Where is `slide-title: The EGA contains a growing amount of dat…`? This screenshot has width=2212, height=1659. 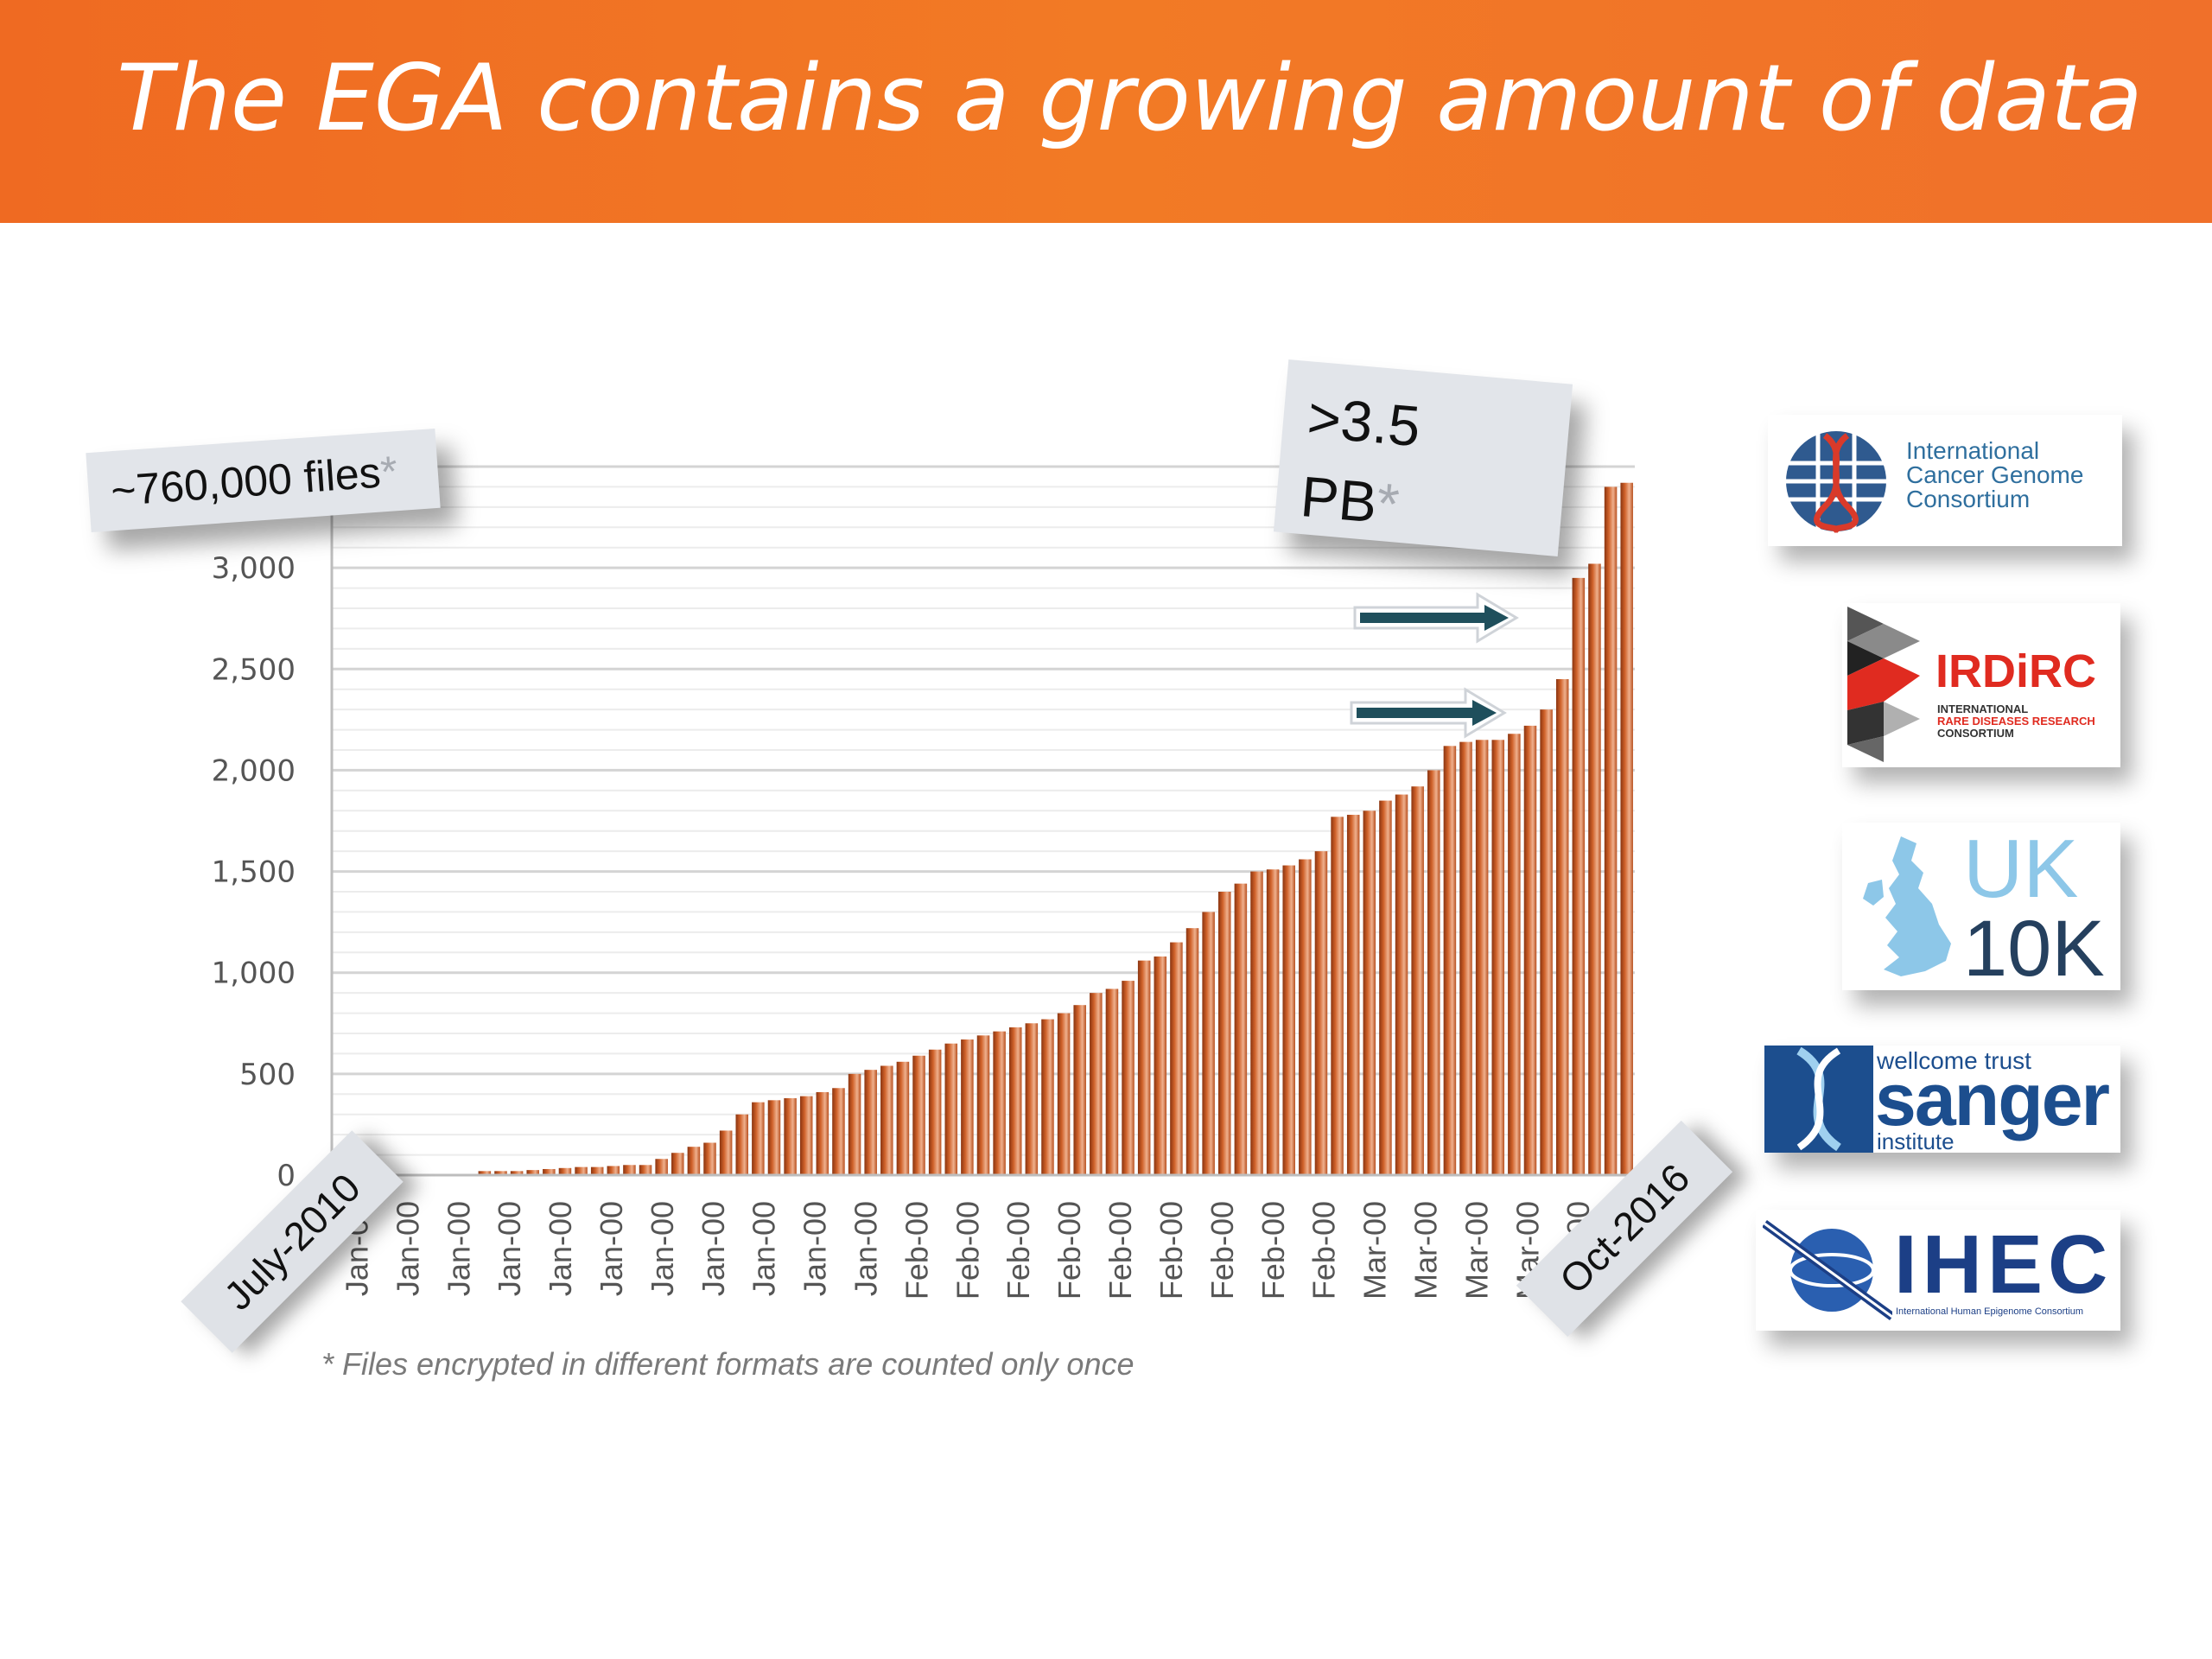
slide-title: The EGA contains a growing amount of dat… is located at coordinates (1130, 98).